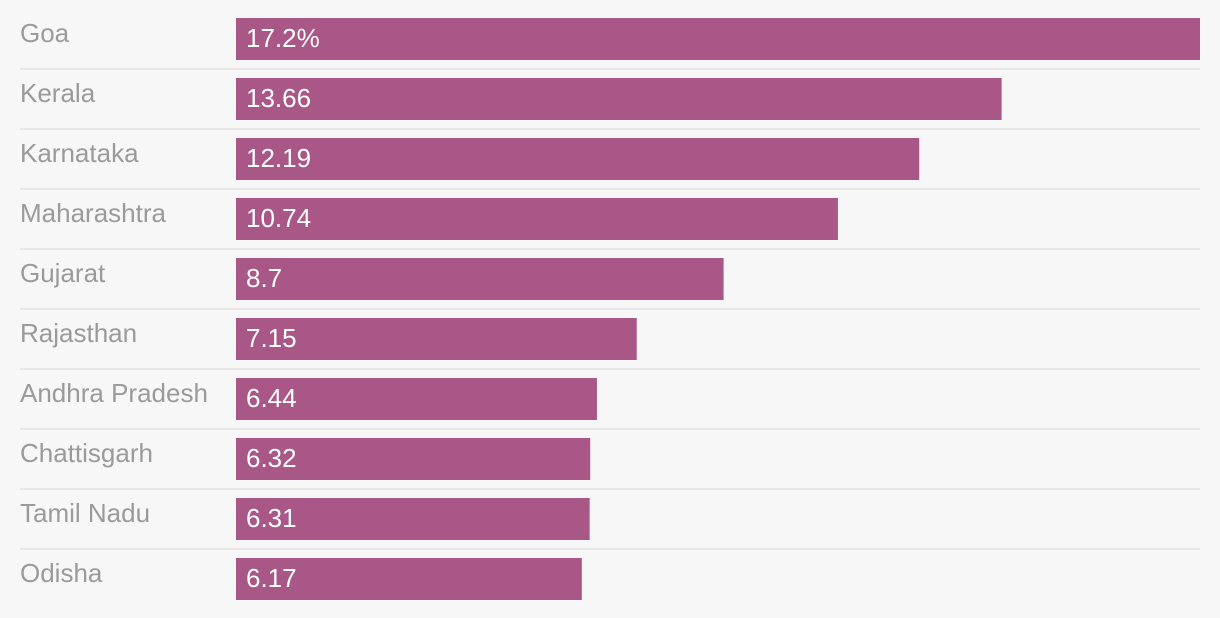 Image resolution: width=1220 pixels, height=618 pixels. I want to click on category-label: Kerala, so click(58, 93).